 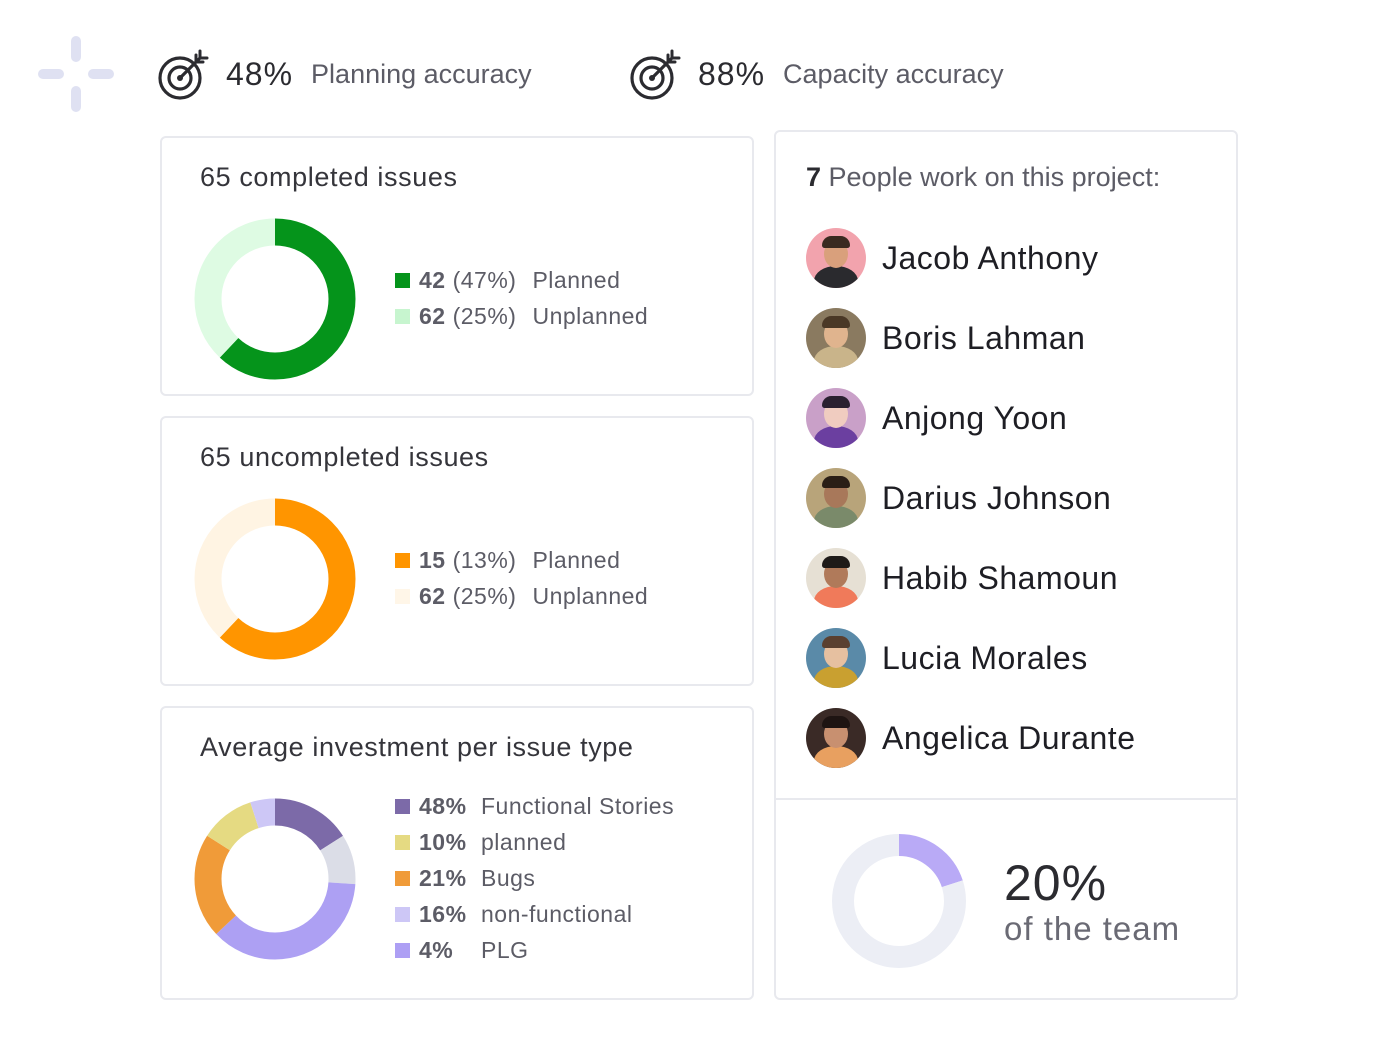 What do you see at coordinates (443, 913) in the screenshot?
I see `legend-percent: 16%` at bounding box center [443, 913].